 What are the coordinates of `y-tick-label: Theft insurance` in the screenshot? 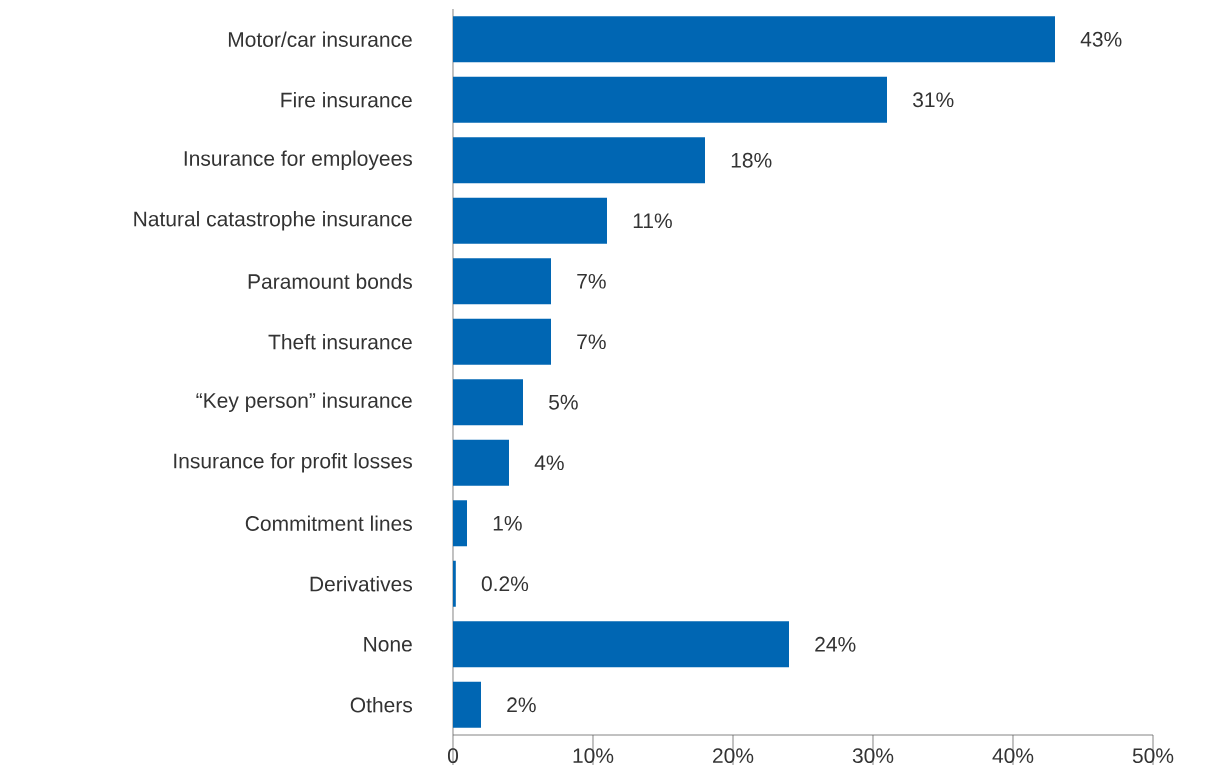 It's located at (340, 342).